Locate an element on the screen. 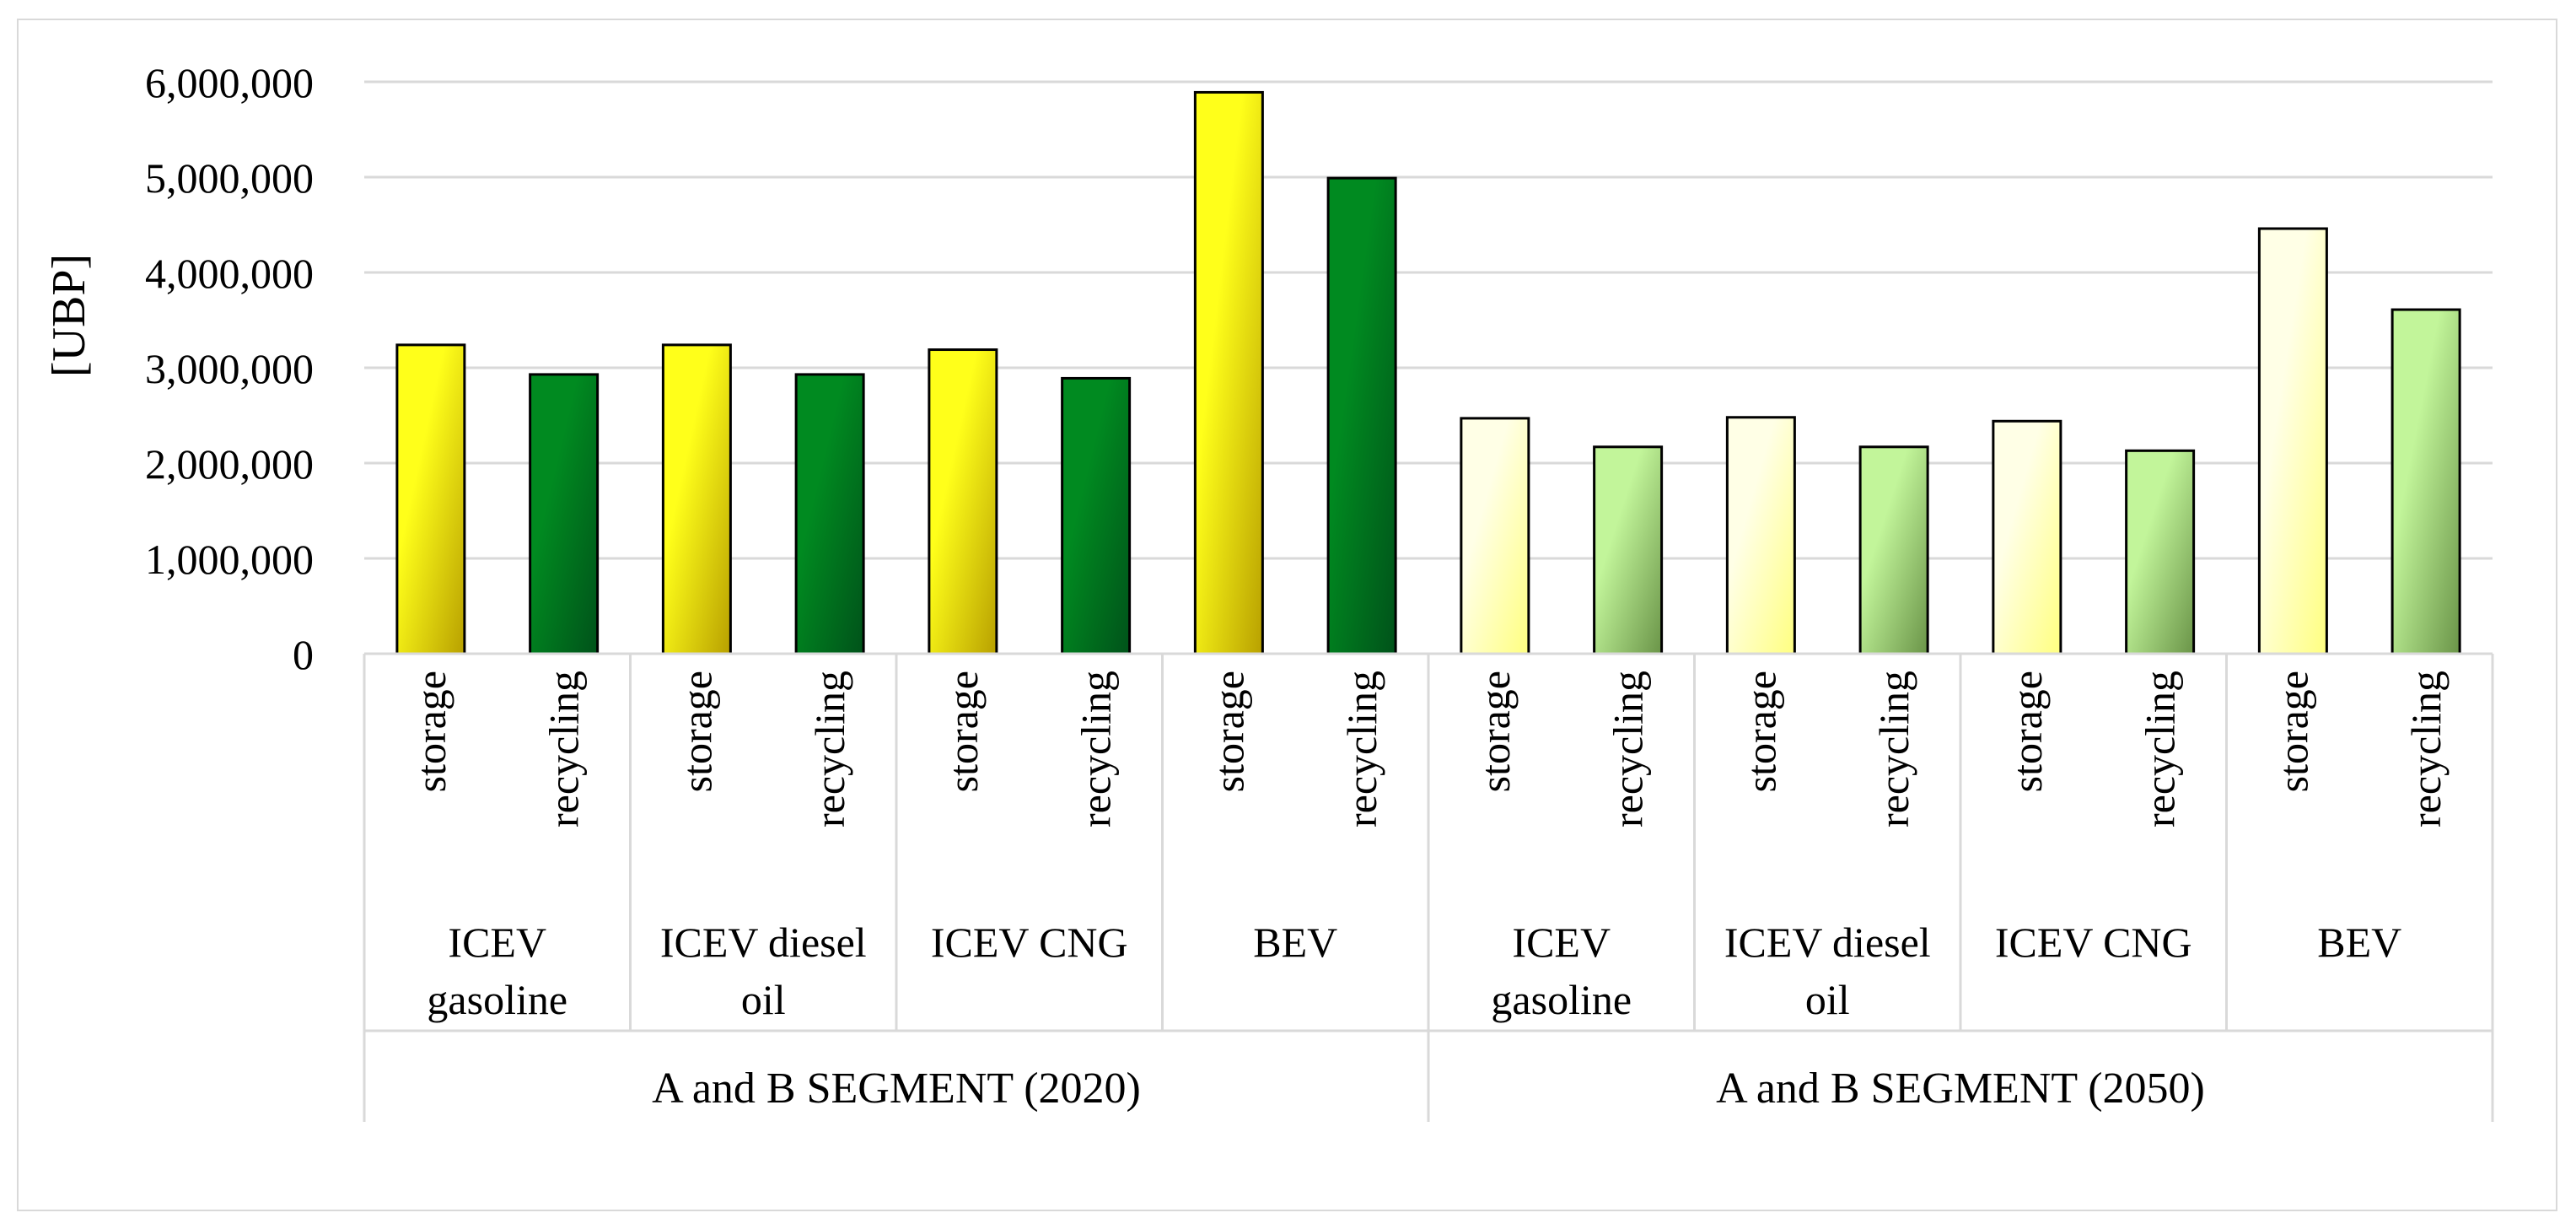  y-tick-label: 4,000,000 is located at coordinates (229, 273).